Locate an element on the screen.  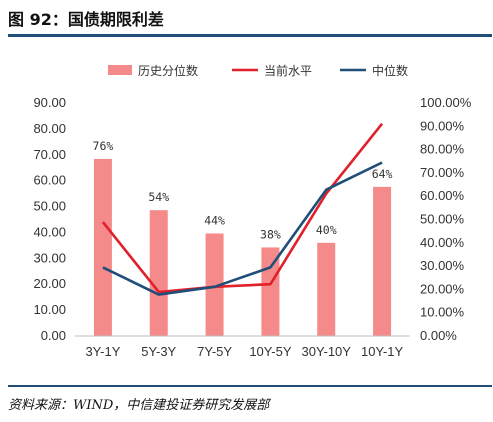
left-tick-label: 90.00 is located at coordinates (49, 102).